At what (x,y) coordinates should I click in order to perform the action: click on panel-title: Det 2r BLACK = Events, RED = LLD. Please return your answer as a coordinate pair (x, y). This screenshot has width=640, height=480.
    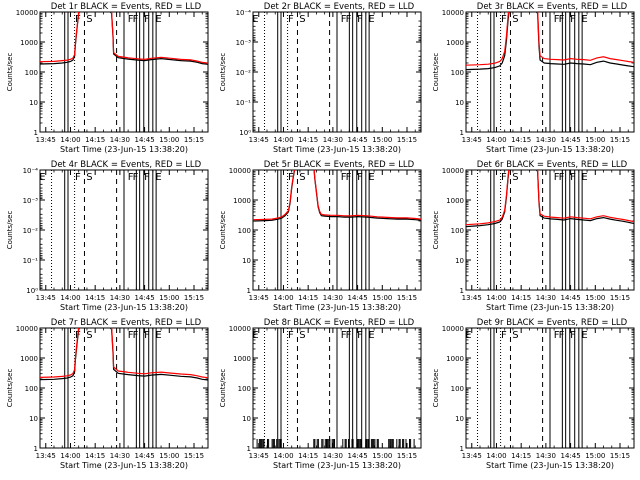
    Looking at the image, I should click on (339, 7).